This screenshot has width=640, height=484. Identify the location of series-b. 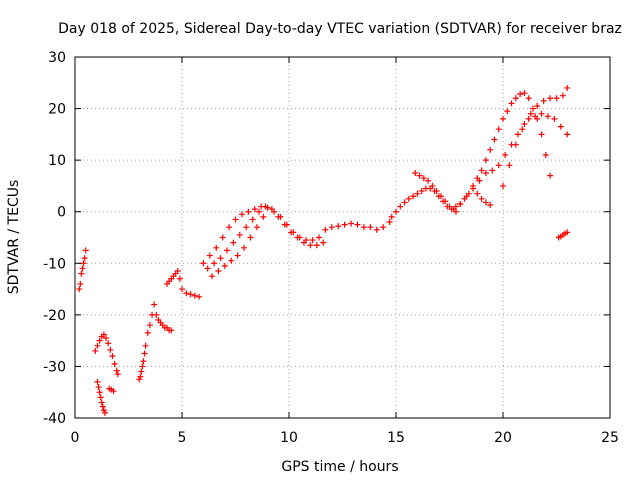
(106, 354).